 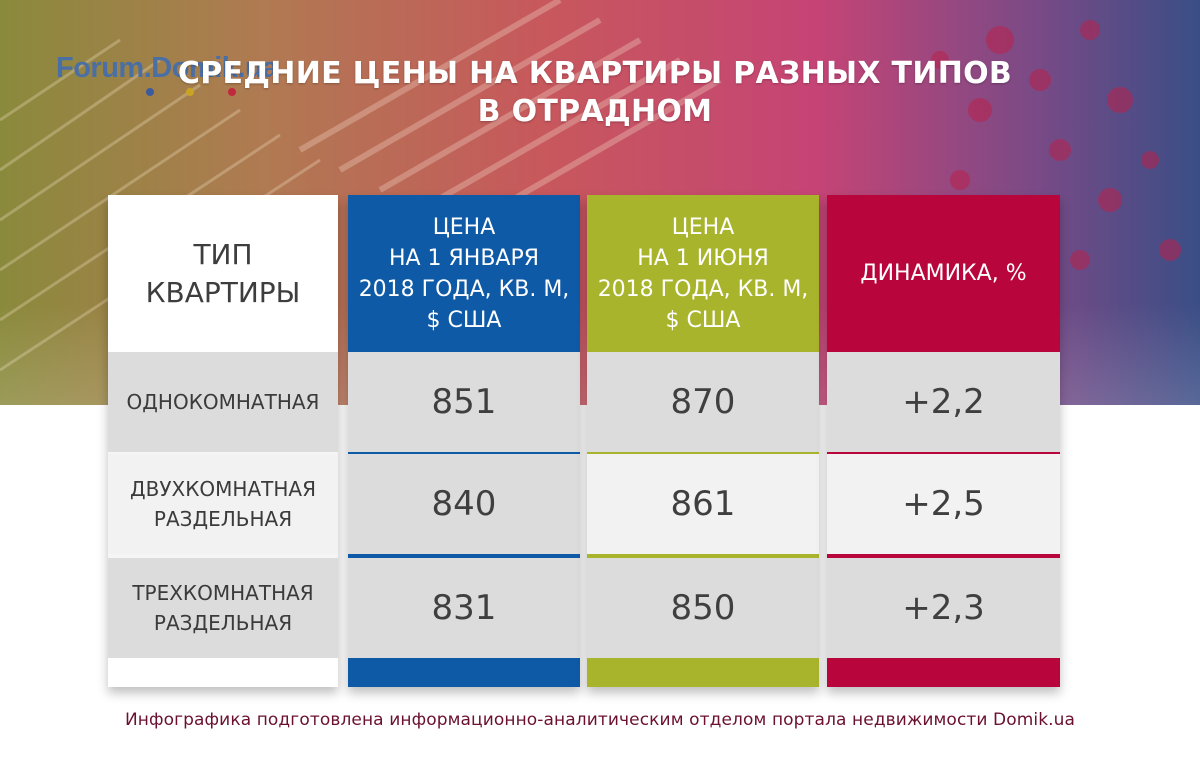 I want to click on value-cell: 851, so click(x=464, y=402).